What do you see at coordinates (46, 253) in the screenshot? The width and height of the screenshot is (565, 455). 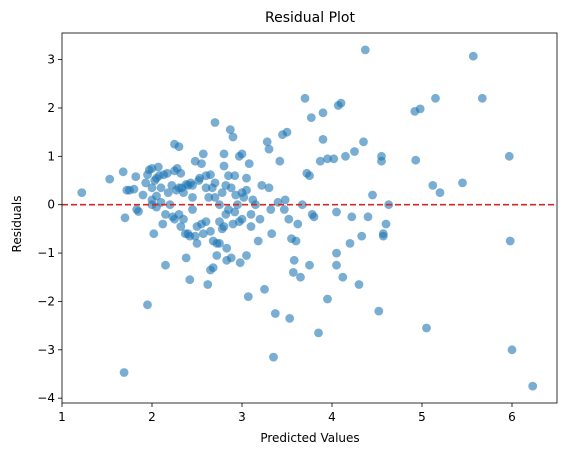 I see `y-tick-label: −1` at bounding box center [46, 253].